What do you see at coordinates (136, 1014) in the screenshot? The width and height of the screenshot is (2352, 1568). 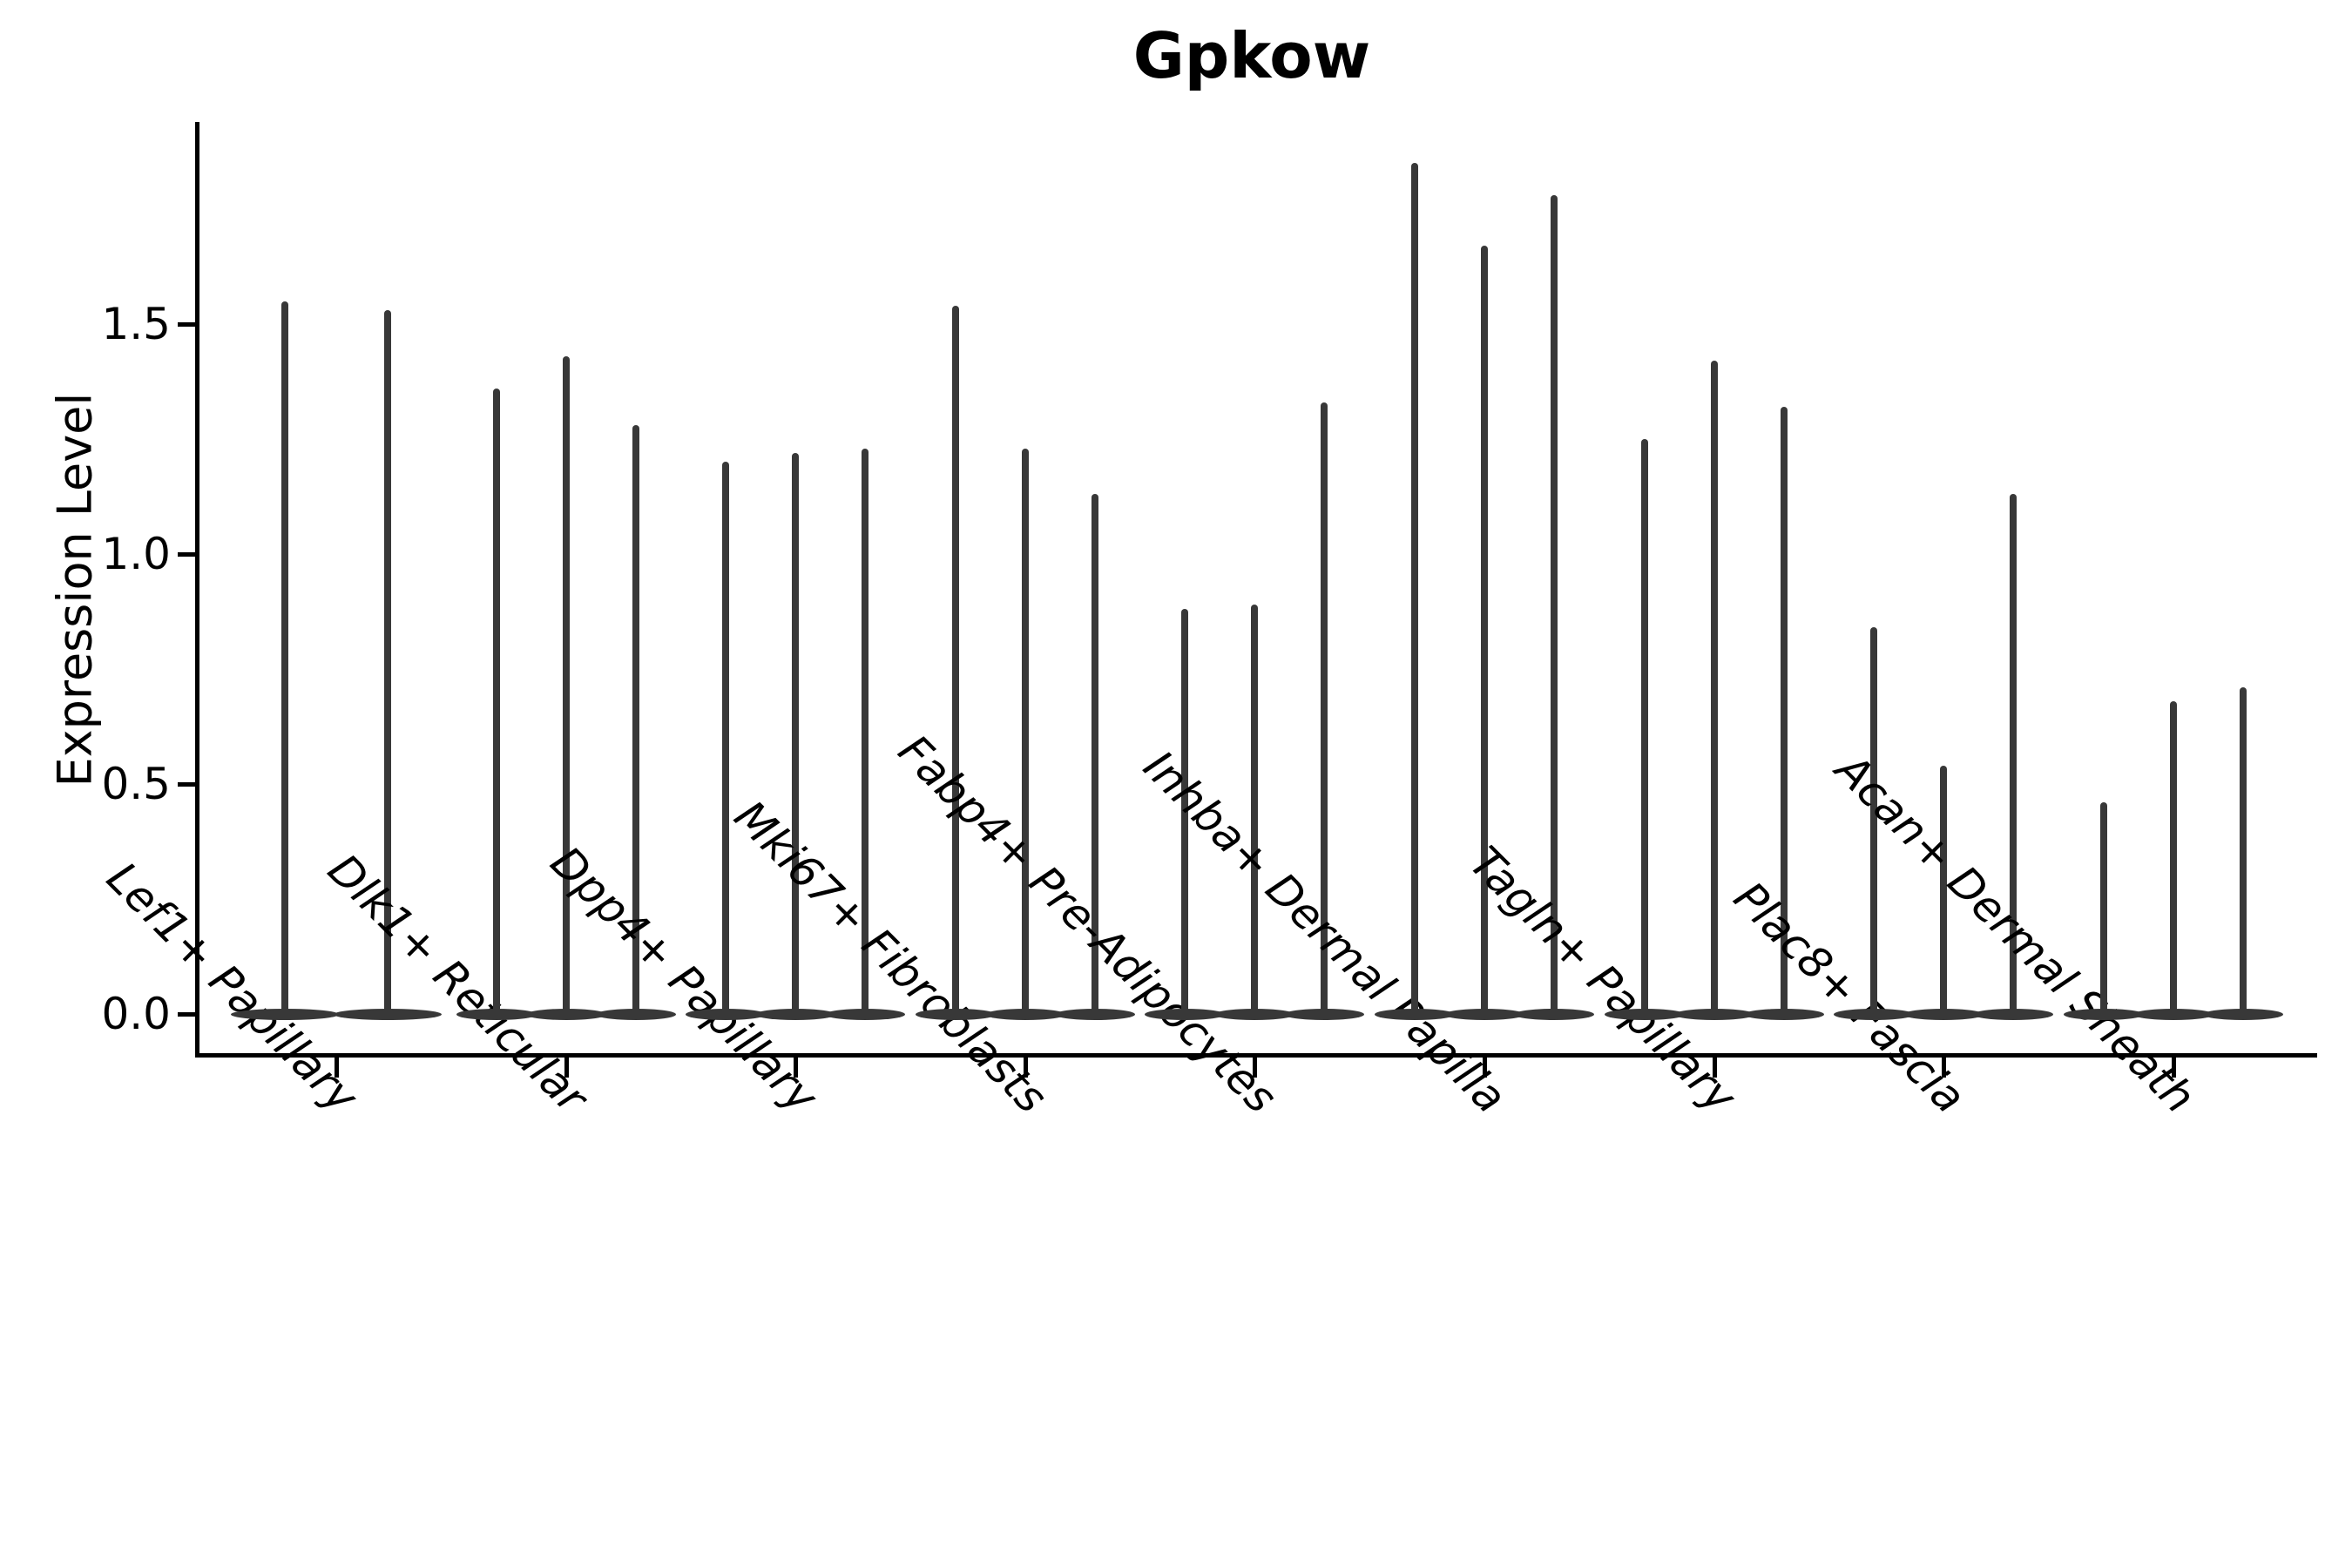 I see `y-tick-label: 0.0` at bounding box center [136, 1014].